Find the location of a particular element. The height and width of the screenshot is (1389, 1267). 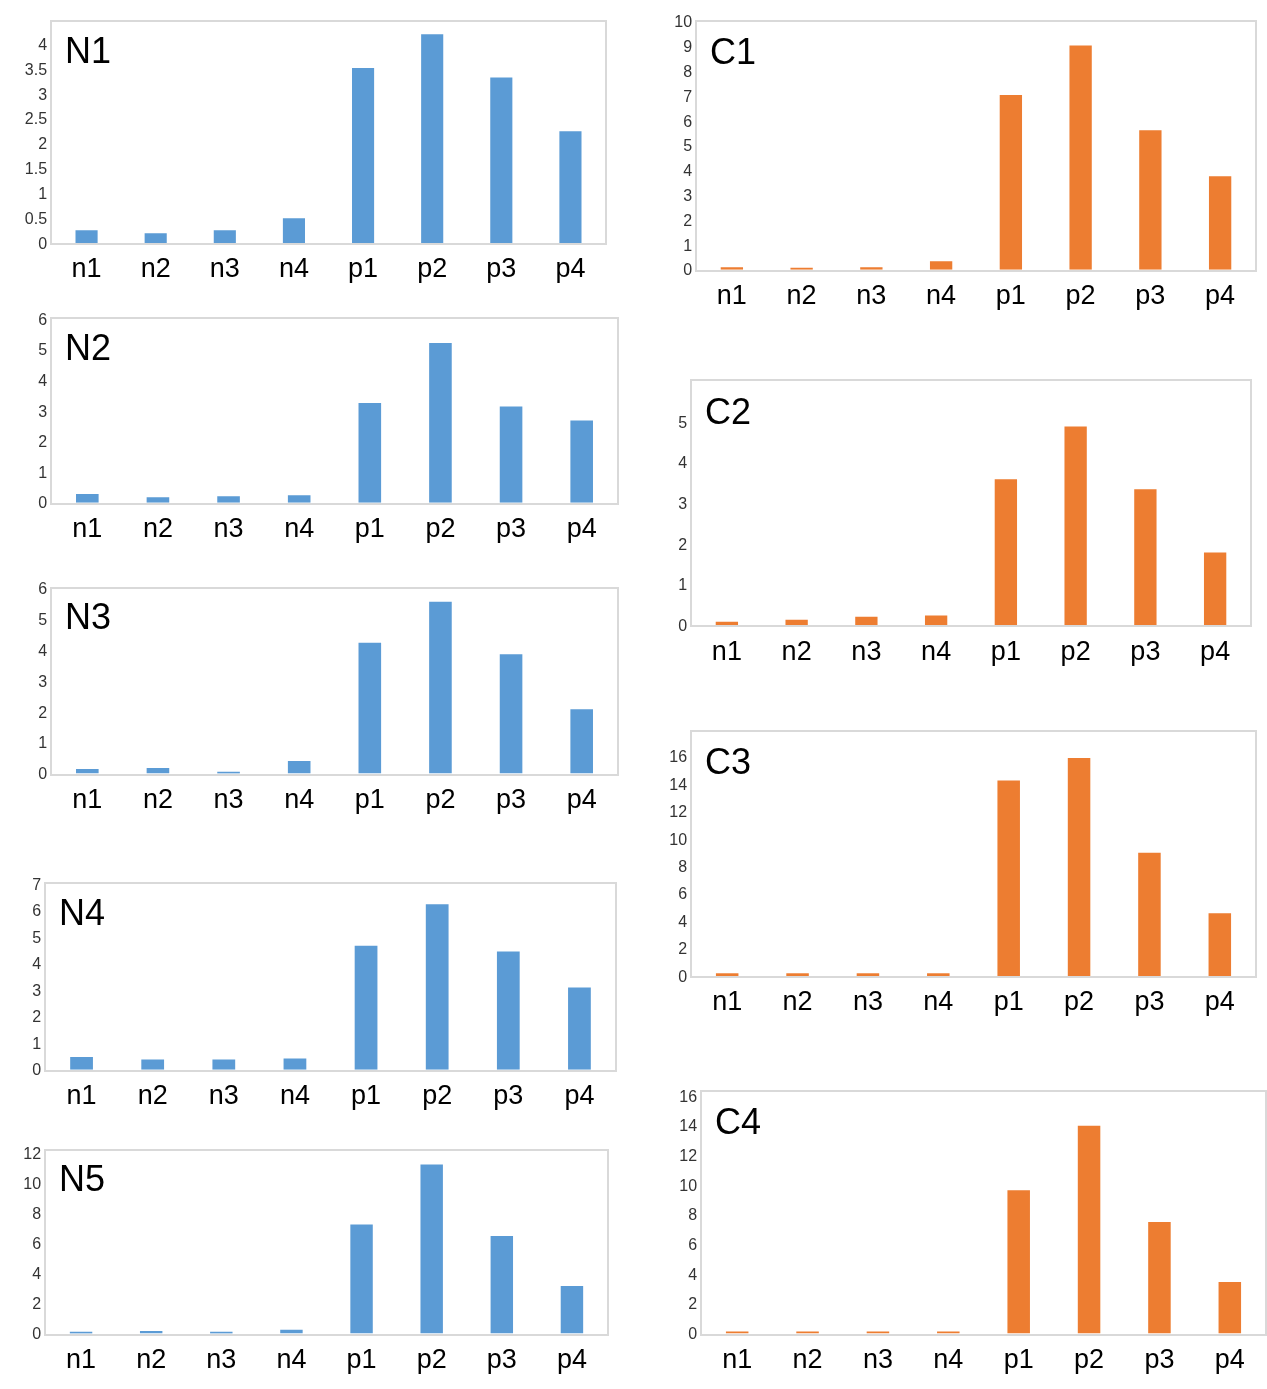

y-tick-label: 7 is located at coordinates (37, 884).